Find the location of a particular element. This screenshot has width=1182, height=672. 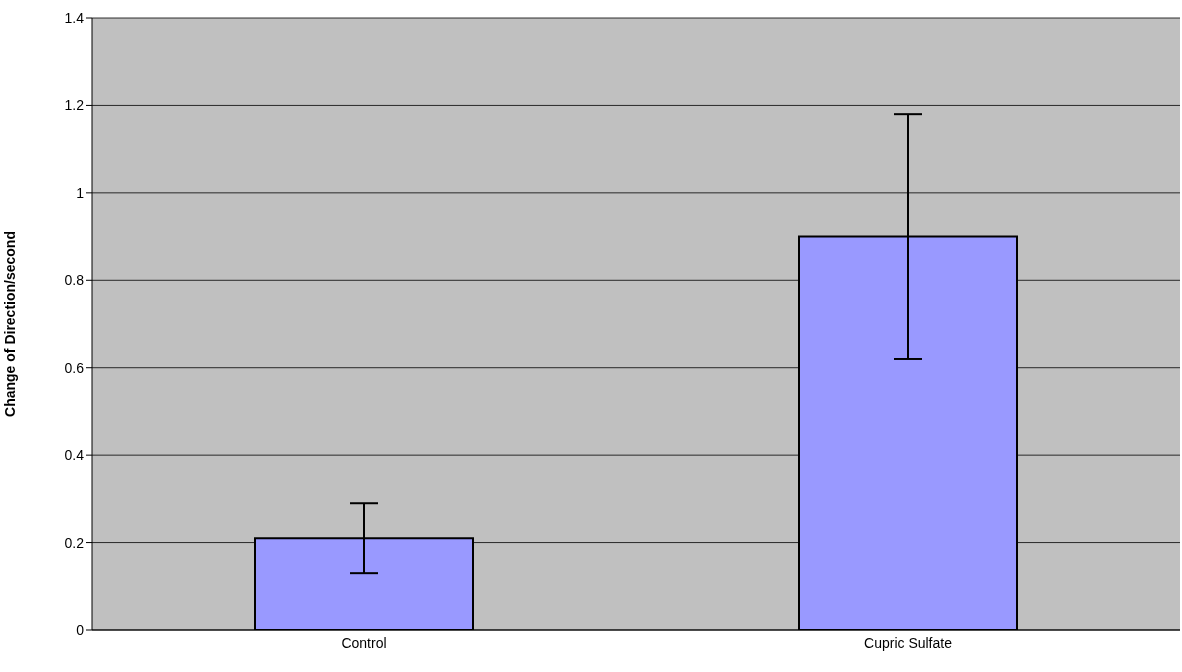

x-tick-label: Cupric Sulfate is located at coordinates (908, 642).